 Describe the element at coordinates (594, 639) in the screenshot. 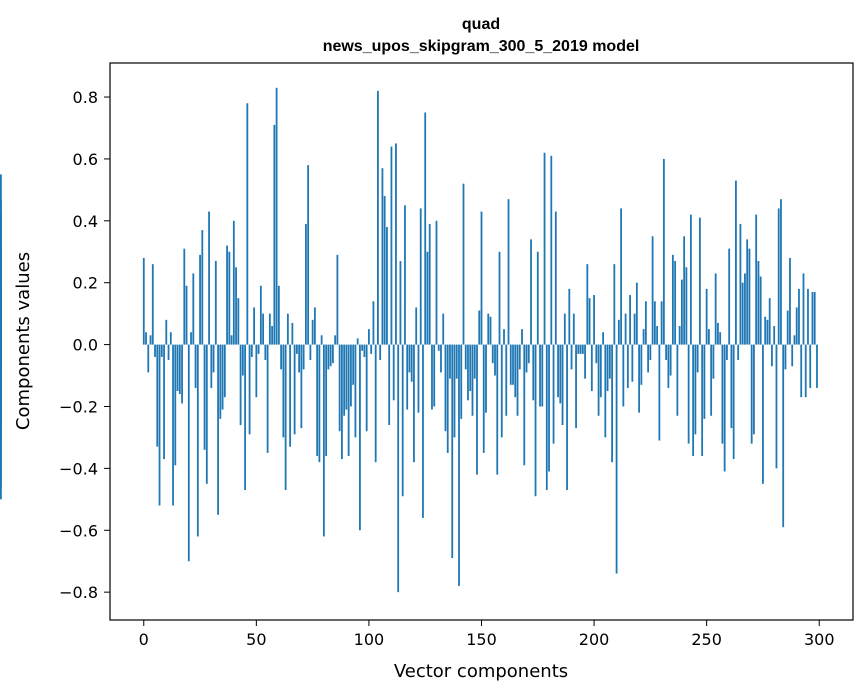

I see `x-tick-label: 200` at that location.